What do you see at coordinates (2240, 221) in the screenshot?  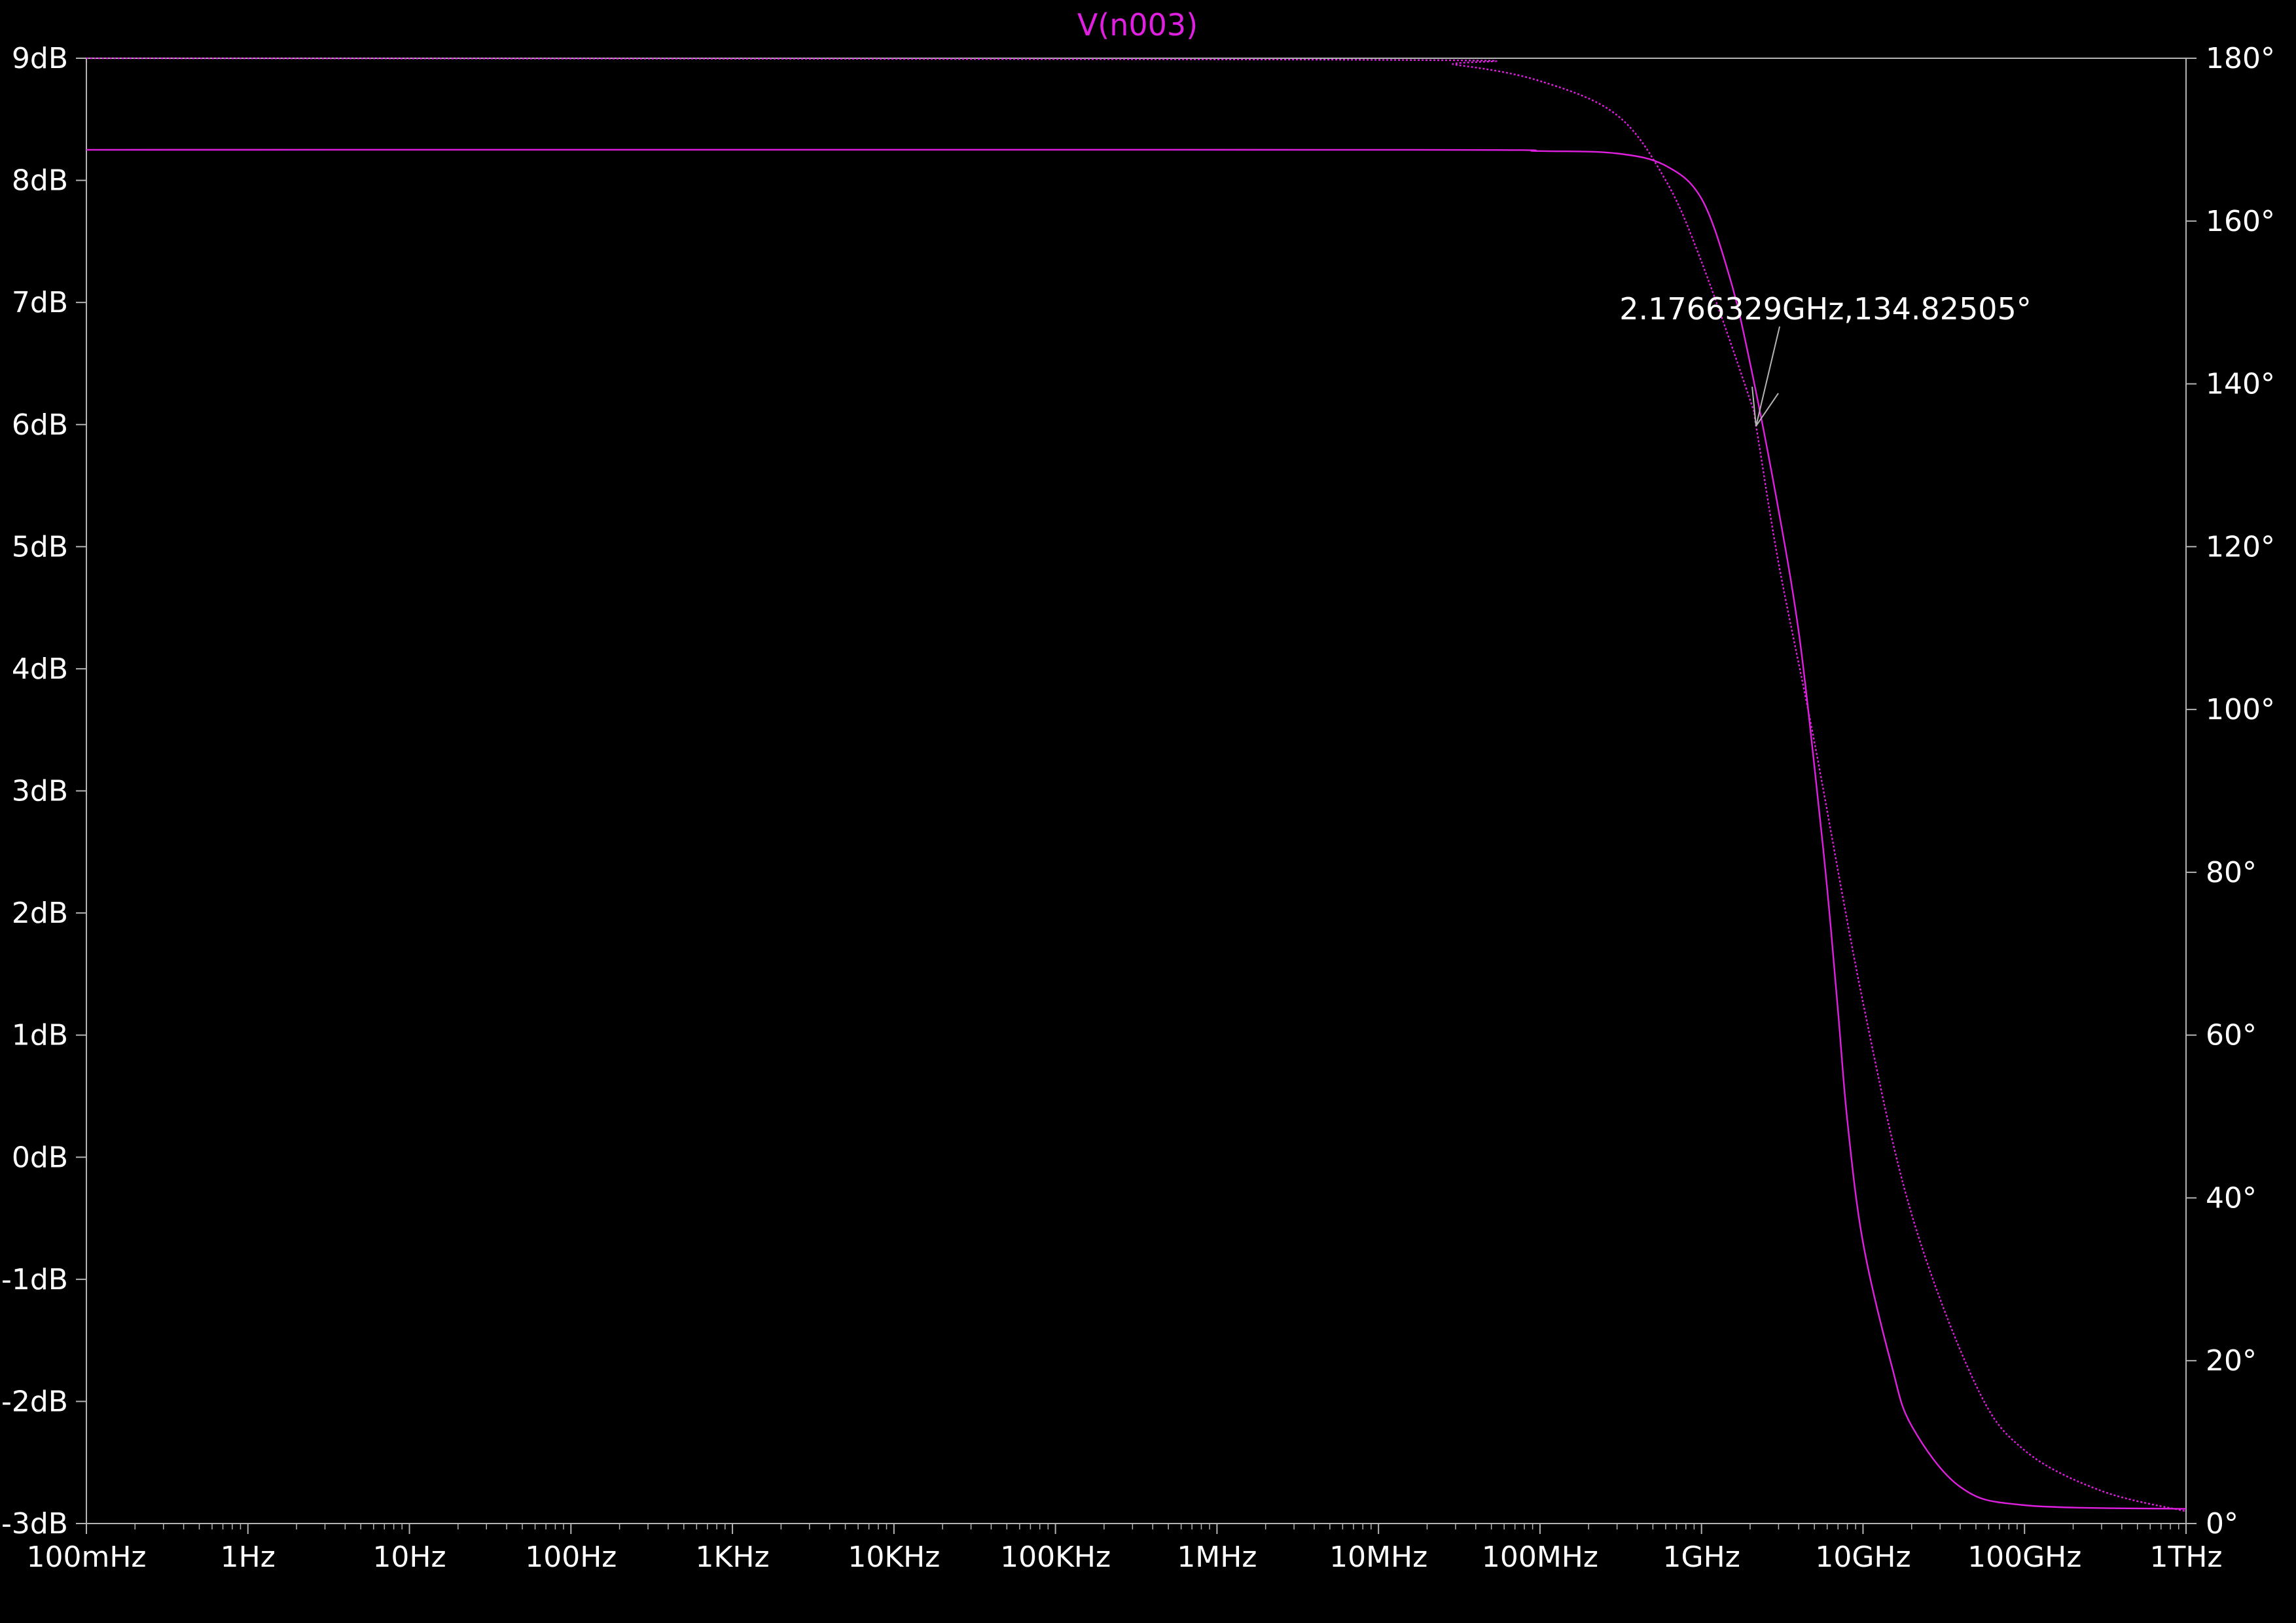 I see `y-right-tick-label: 160°` at bounding box center [2240, 221].